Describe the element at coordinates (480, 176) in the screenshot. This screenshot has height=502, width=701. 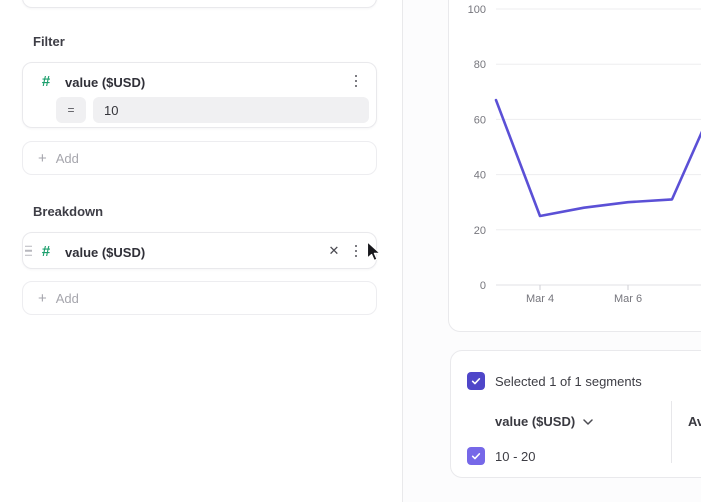
I see `svg-text: 40` at that location.